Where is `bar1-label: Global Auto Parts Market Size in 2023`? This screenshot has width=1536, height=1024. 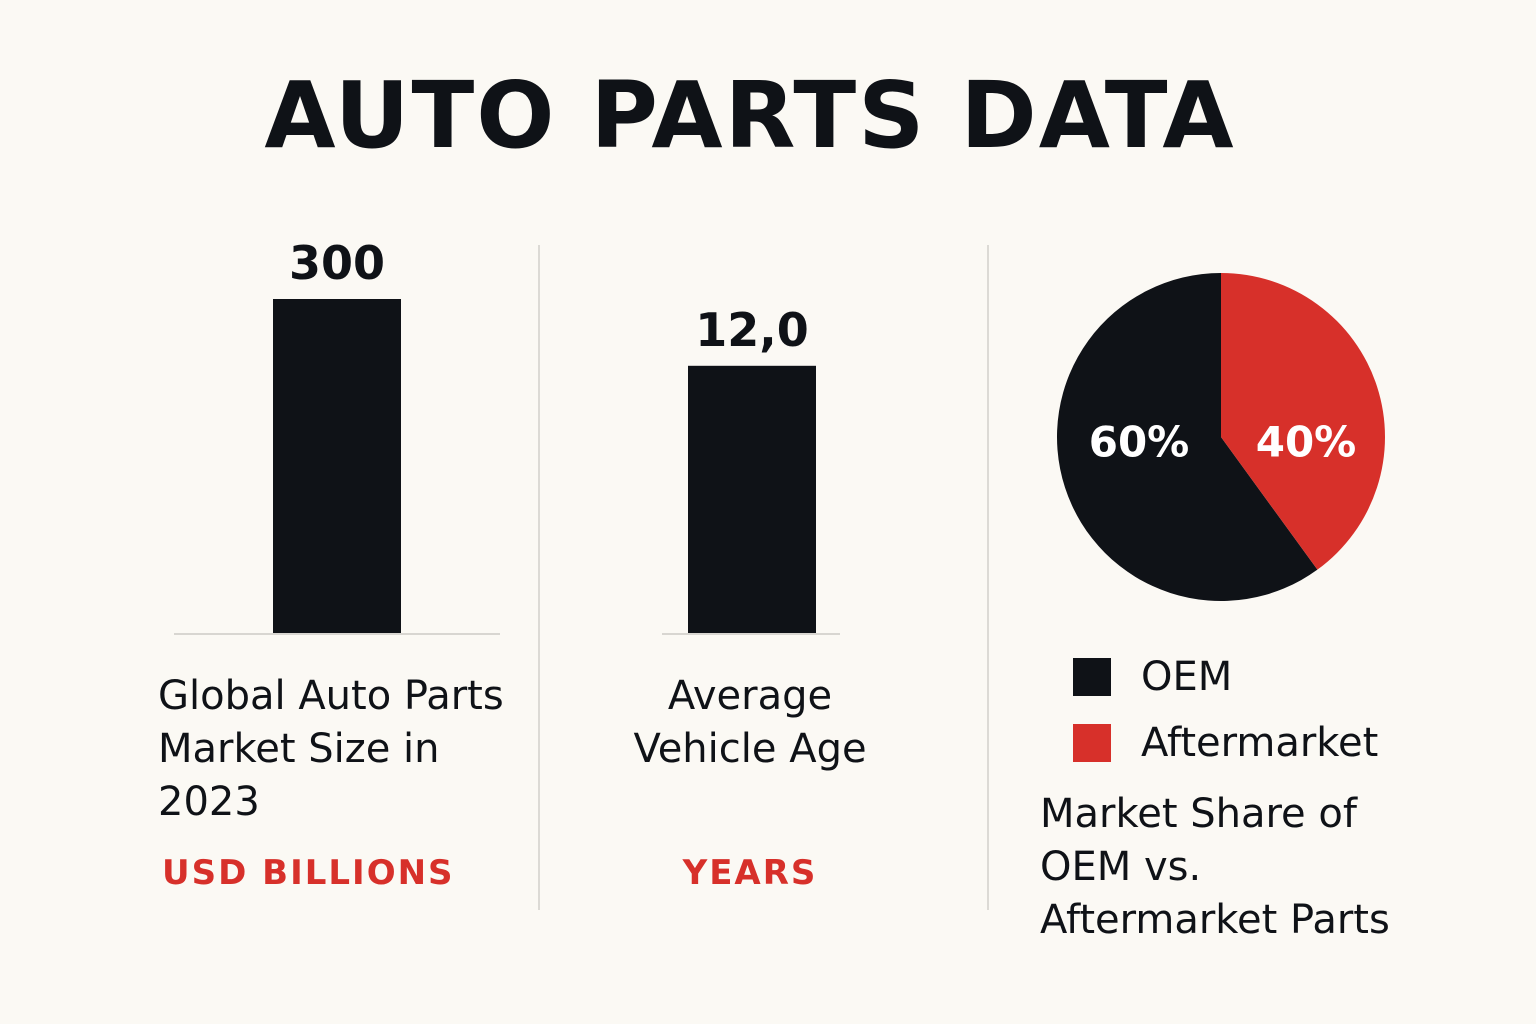
bar1-label: Global Auto Parts Market Size in 2023 is located at coordinates (331, 749).